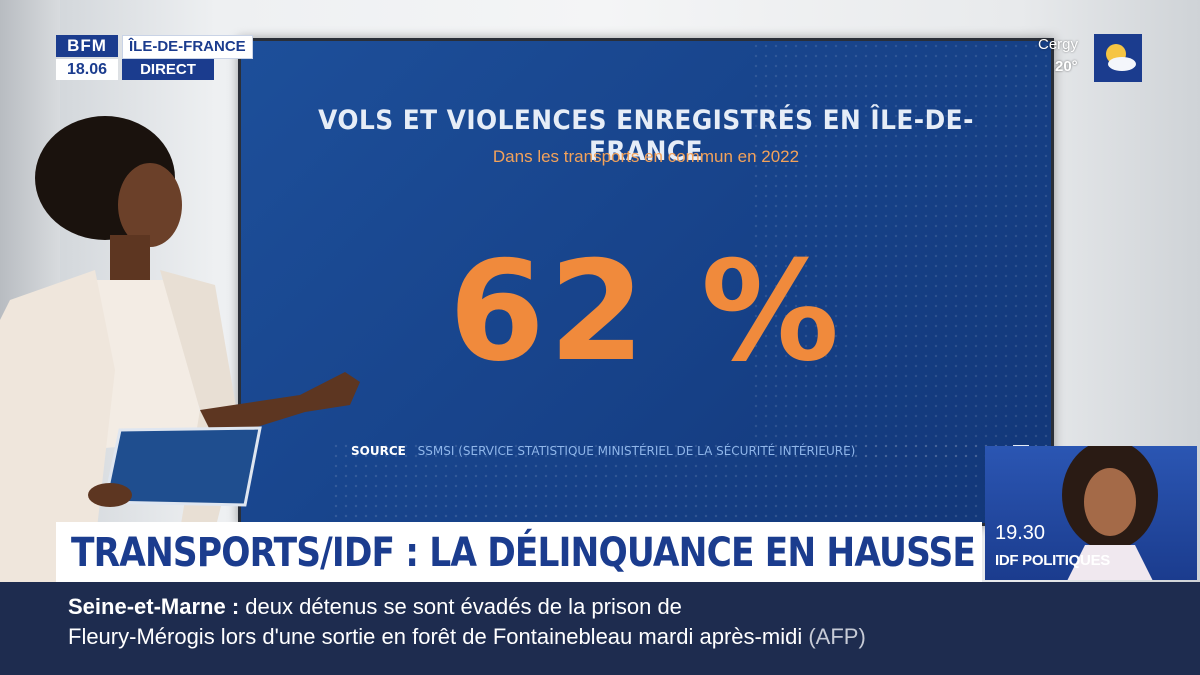 The image size is (1200, 675). Describe the element at coordinates (187, 47) in the screenshot. I see `region-tag: ÎLE-DE-FRANCE` at that location.